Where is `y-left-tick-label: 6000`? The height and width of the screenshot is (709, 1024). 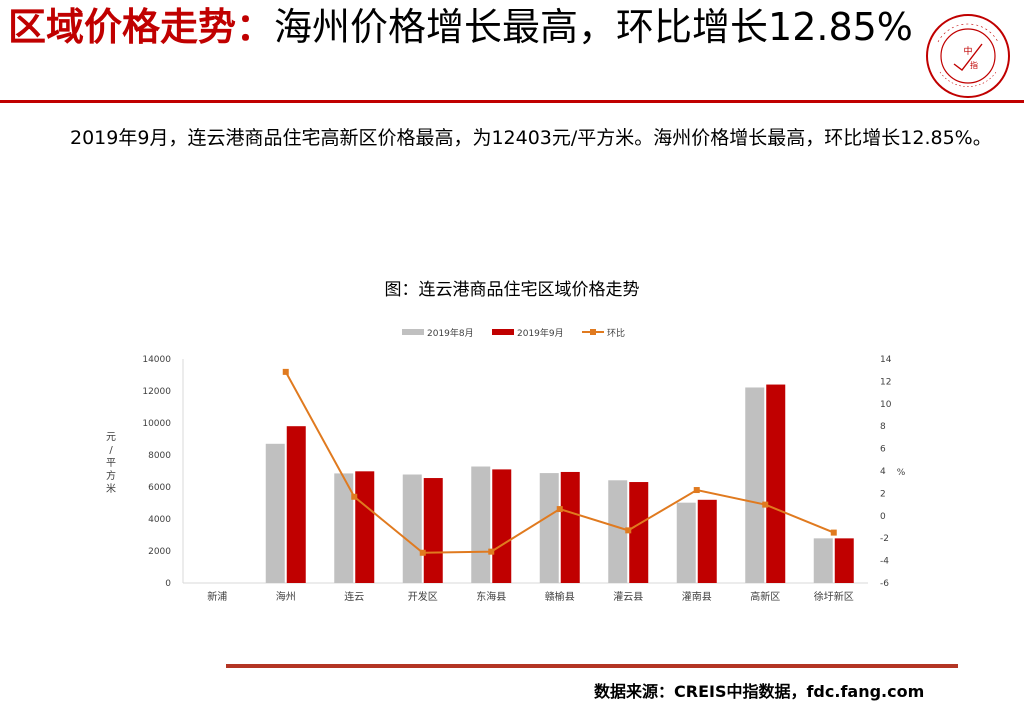 y-left-tick-label: 6000 is located at coordinates (159, 488).